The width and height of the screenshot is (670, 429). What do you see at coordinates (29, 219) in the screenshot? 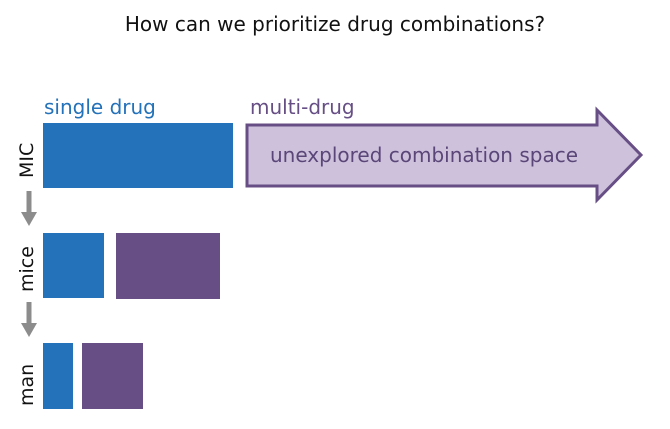
I see `mic-to-mice-arrow-head` at bounding box center [29, 219].